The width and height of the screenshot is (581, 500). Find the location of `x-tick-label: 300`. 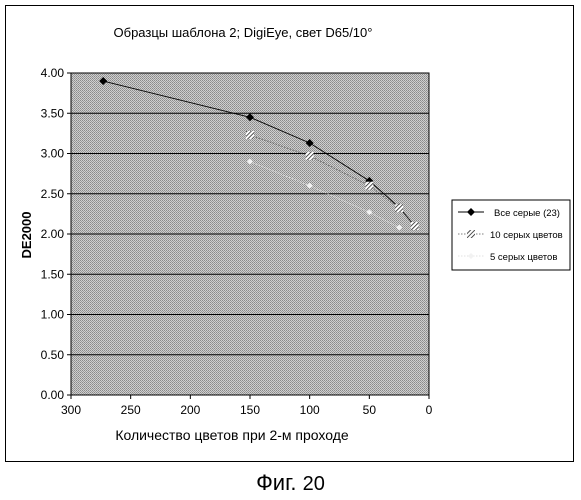

x-tick-label: 300 is located at coordinates (71, 410).